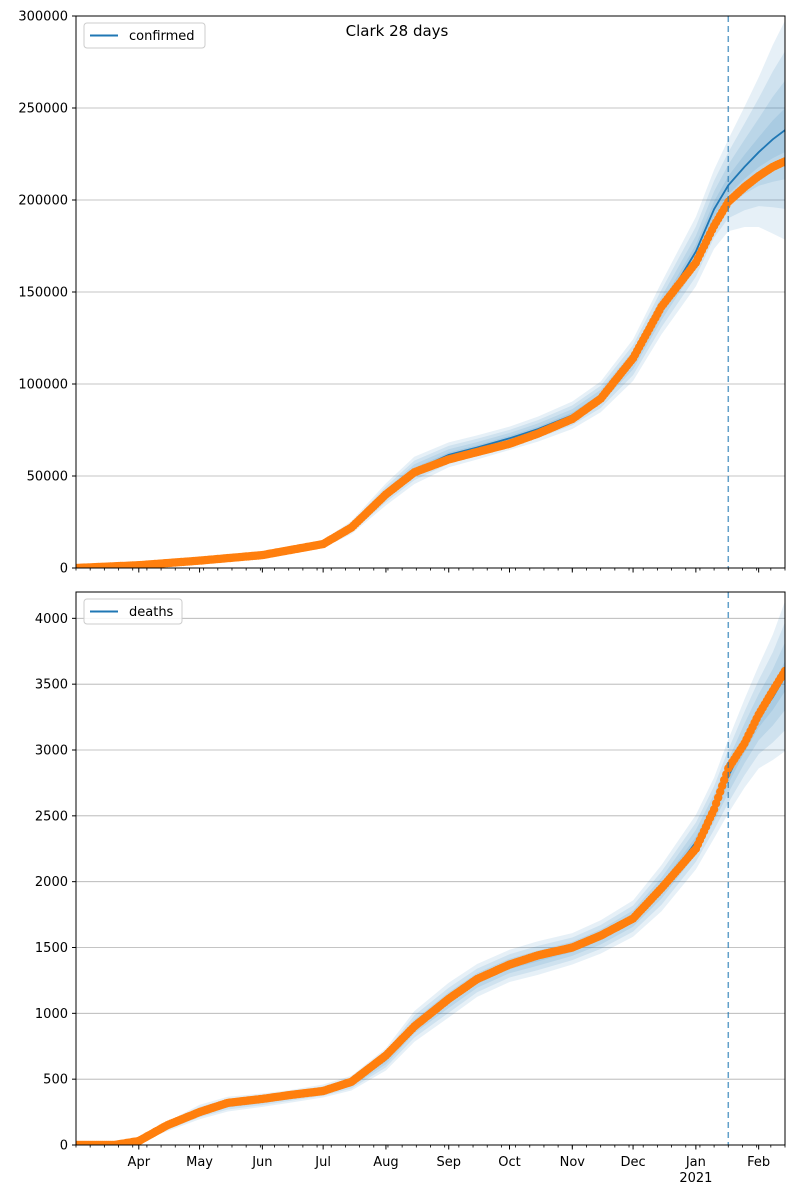 The image size is (800, 1204). Describe the element at coordinates (448, 1162) in the screenshot. I see `x-tick-label: Sep` at that location.